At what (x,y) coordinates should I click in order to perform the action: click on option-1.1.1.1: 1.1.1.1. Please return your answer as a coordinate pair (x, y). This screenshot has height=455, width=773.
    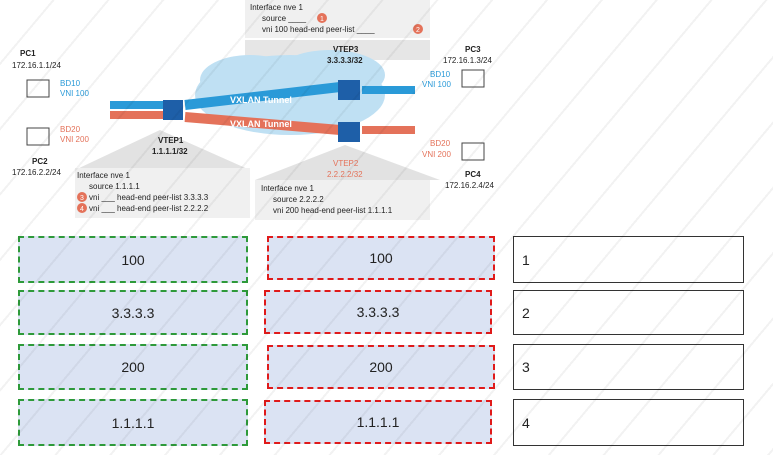
    Looking at the image, I should click on (133, 422).